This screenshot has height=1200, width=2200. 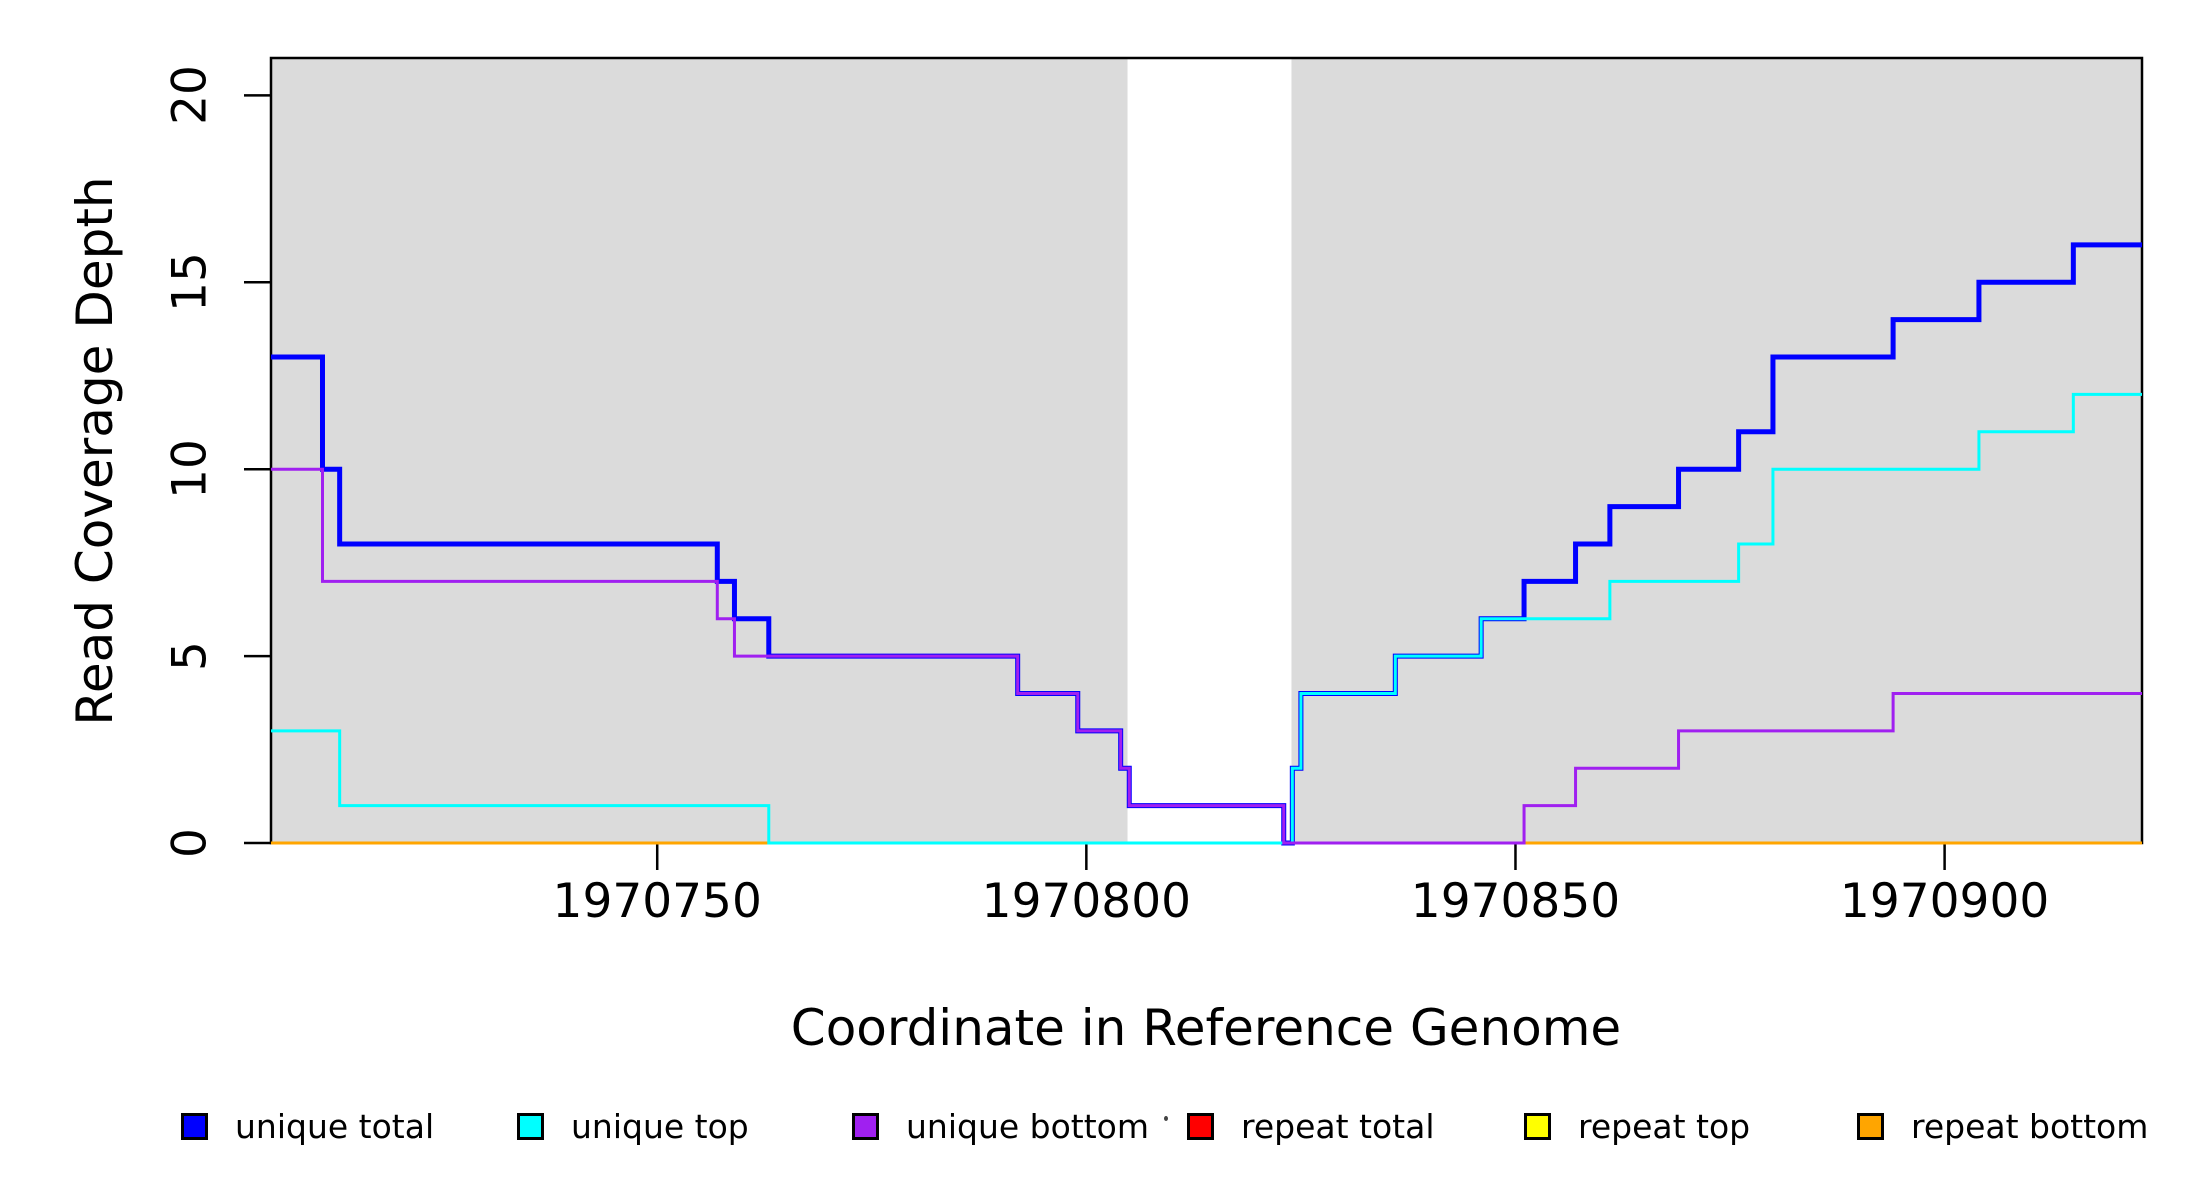 What do you see at coordinates (530, 1126) in the screenshot?
I see `legend-swatch-unique-top` at bounding box center [530, 1126].